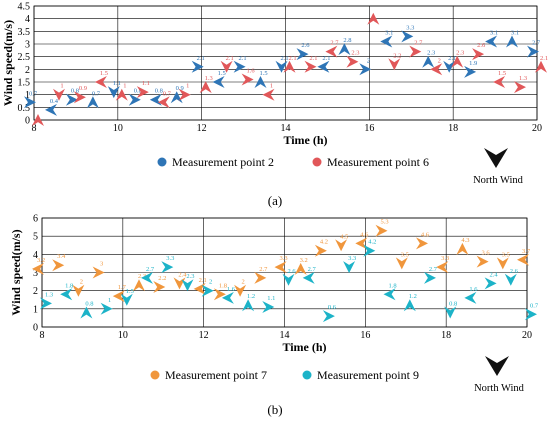  What do you see at coordinates (210, 282) in the screenshot?
I see `data-label-measurement-point-9: 2` at bounding box center [210, 282].